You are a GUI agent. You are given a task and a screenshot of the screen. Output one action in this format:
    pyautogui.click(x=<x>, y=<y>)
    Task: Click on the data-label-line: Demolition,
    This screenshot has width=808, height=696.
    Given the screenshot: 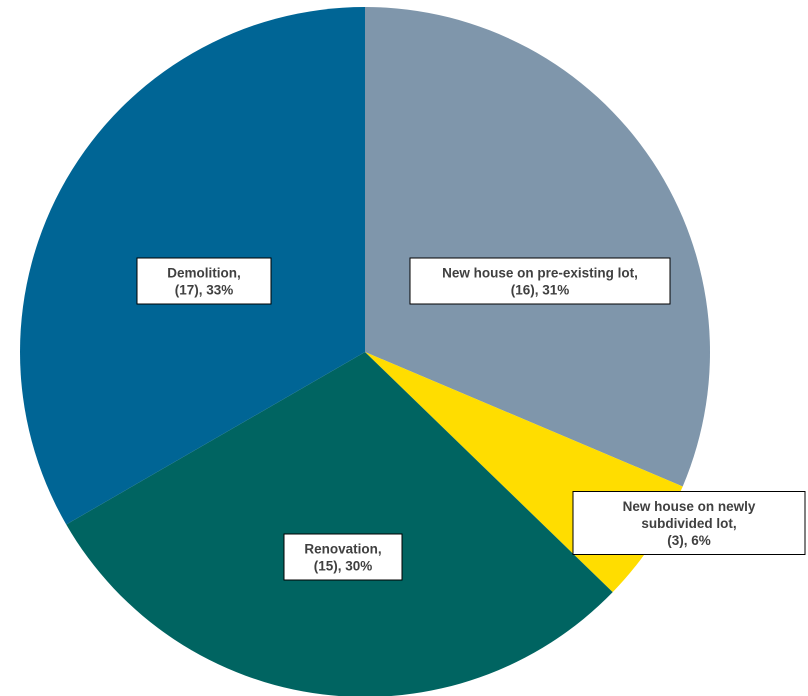 What is the action you would take?
    pyautogui.click(x=204, y=272)
    